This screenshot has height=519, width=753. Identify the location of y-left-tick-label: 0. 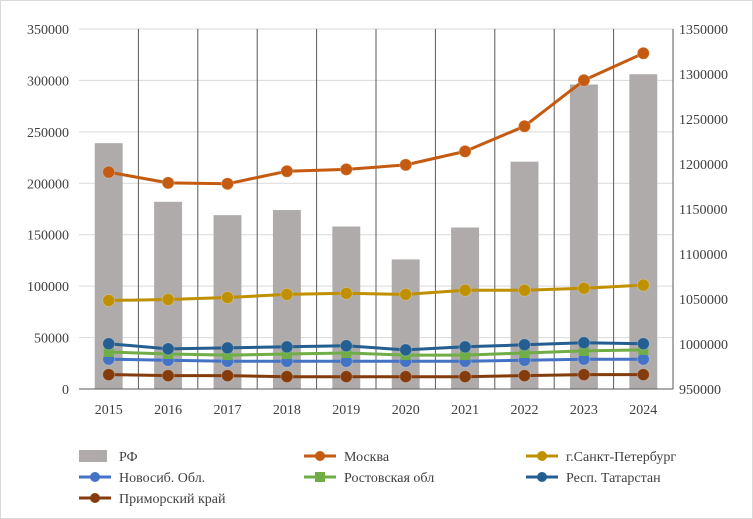
(65, 390).